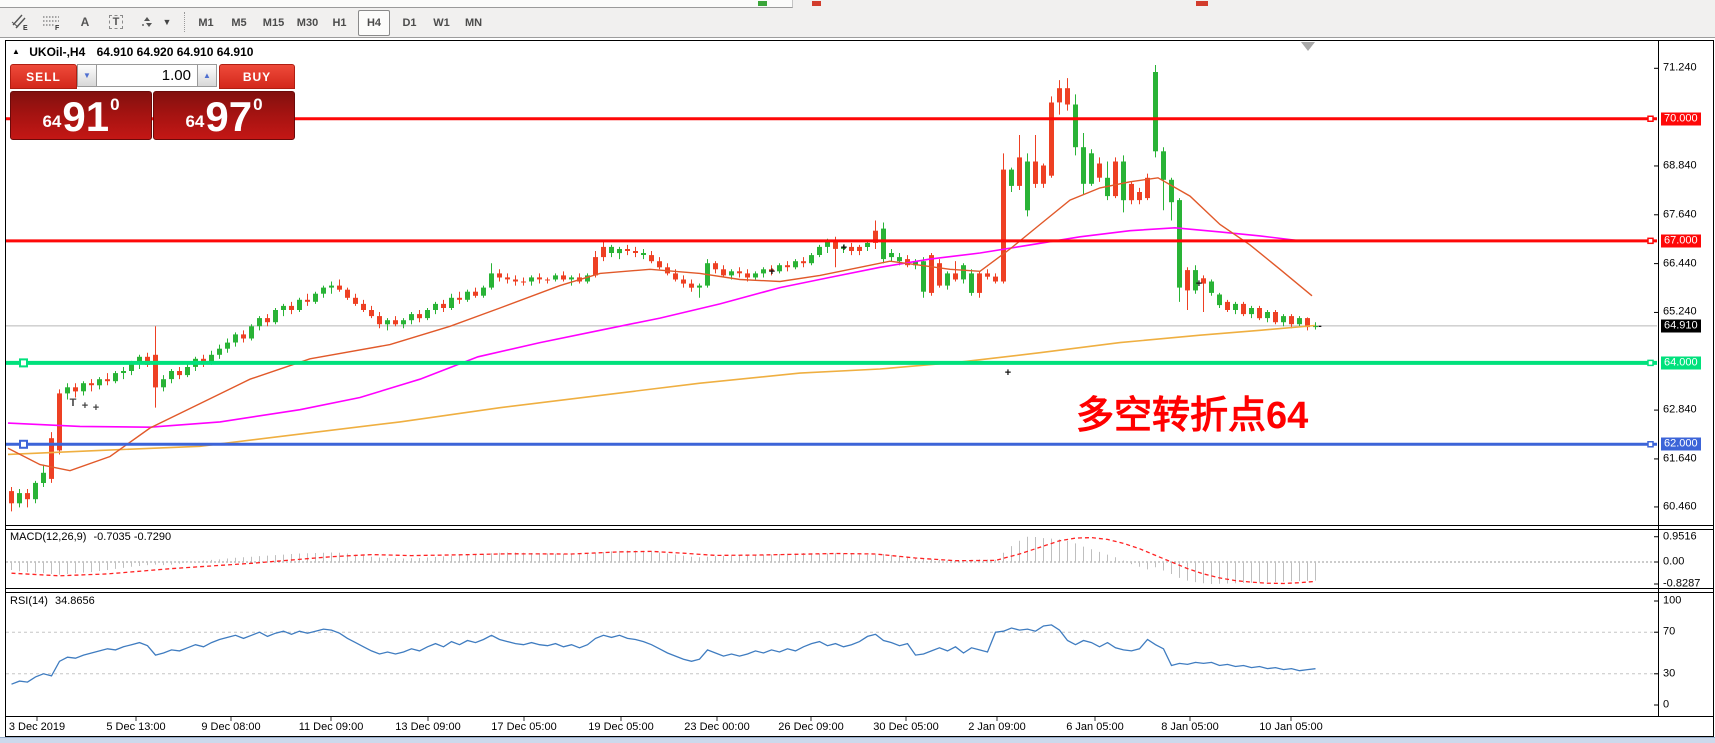 This screenshot has height=743, width=1715. I want to click on buy-price-button: 64 97 0, so click(224, 115).